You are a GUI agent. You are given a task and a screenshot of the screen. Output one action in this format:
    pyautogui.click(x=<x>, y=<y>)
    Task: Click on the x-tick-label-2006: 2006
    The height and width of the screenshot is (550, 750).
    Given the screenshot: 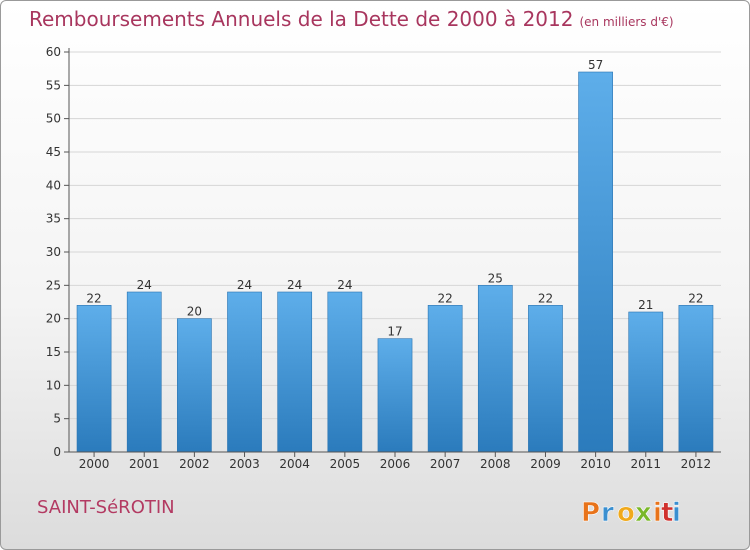 What is the action you would take?
    pyautogui.click(x=395, y=464)
    